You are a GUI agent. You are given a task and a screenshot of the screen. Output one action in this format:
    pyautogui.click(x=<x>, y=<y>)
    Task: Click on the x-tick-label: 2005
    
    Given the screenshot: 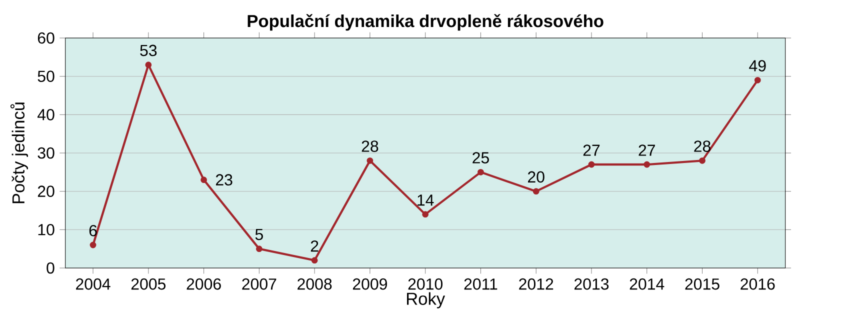 What is the action you would take?
    pyautogui.click(x=148, y=284)
    